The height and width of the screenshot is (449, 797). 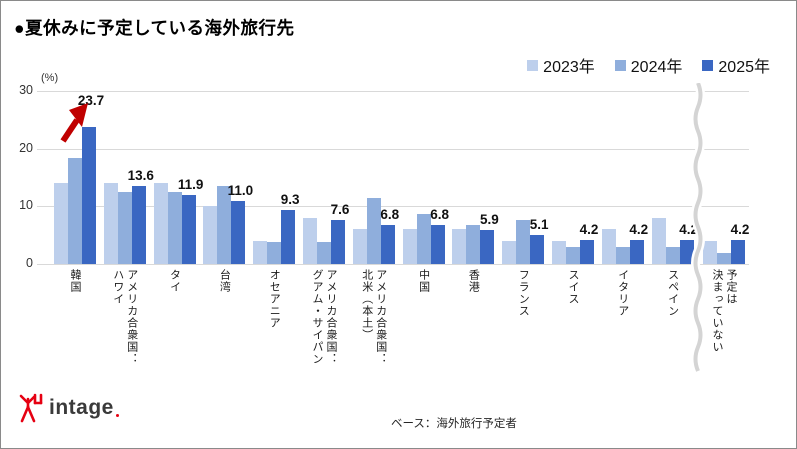 What do you see at coordinates (31, 408) in the screenshot?
I see `intage-logo-mark-icon` at bounding box center [31, 408].